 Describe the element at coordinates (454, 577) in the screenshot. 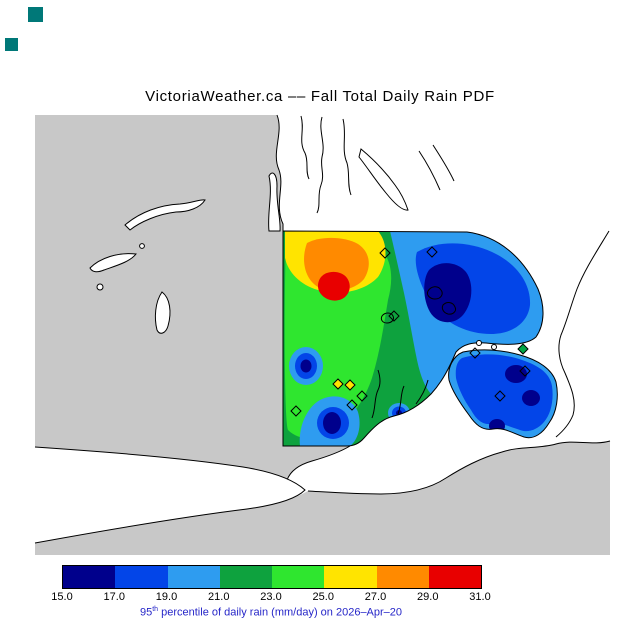

I see `colorbar-cell-red` at that location.